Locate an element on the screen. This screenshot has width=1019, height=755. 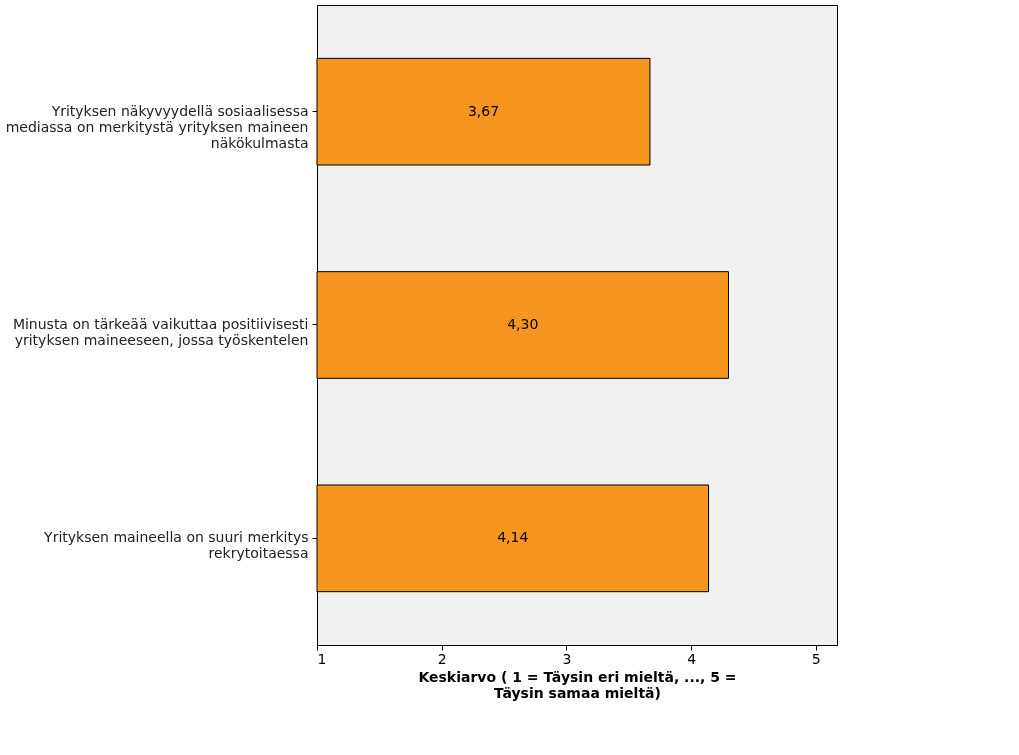
y-tick-label: Minusta on tärkeää vaikuttaa positiivisesti yrityksen maineeseen, jossa työskentelen is located at coordinates (160, 332).